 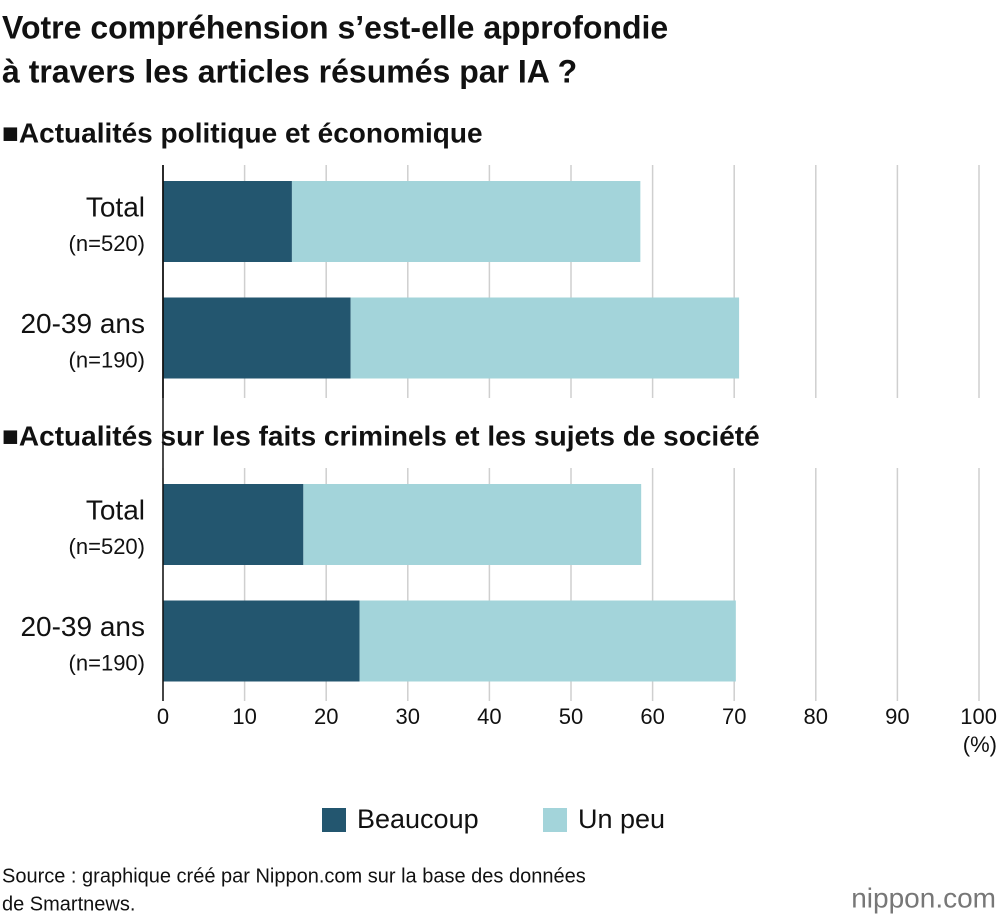 I want to click on x-tick-label: 100, so click(x=978, y=716).